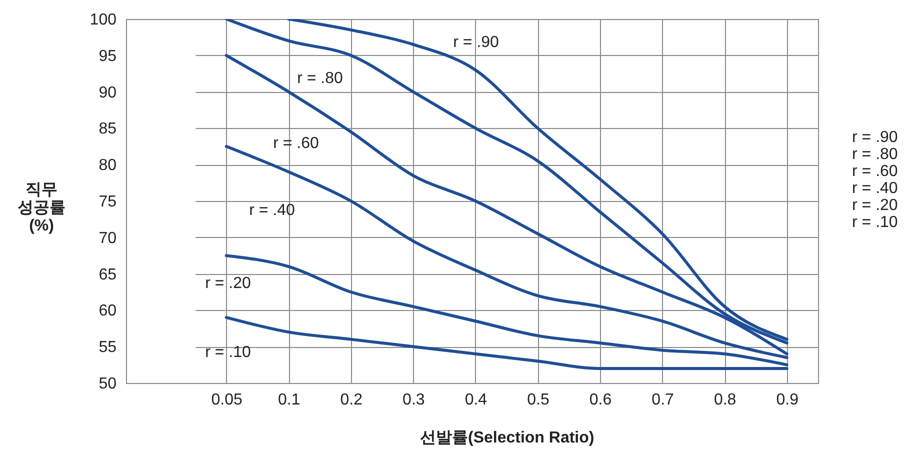 The image size is (907, 462). Describe the element at coordinates (272, 210) in the screenshot. I see `annotation: r = .40` at that location.